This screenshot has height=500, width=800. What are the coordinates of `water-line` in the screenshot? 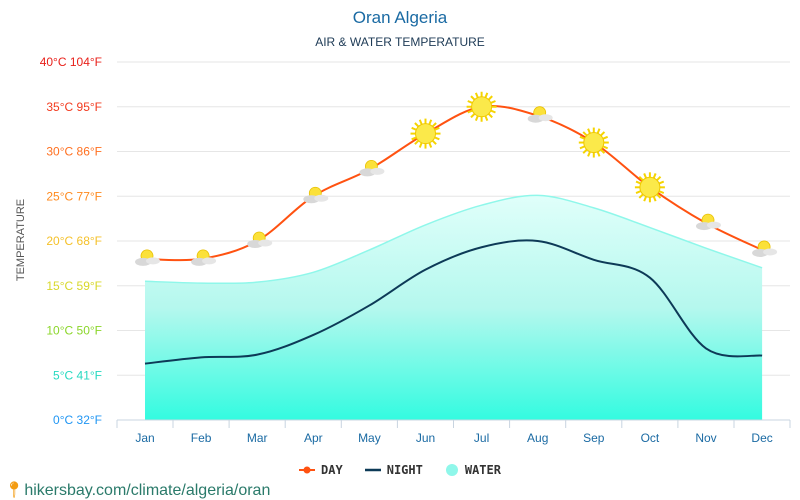 It's located at (453, 239).